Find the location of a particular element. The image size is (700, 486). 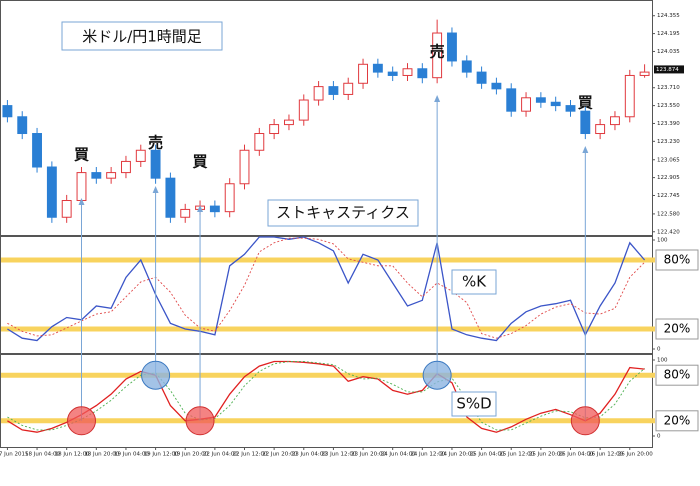

x-tick-label: 25 Jun 04:00 is located at coordinates (487, 455).